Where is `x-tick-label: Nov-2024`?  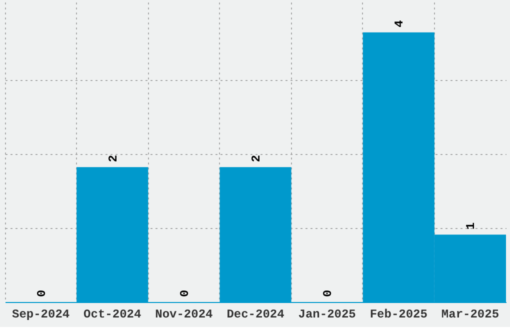 x-tick-label: Nov-2024 is located at coordinates (184, 315).